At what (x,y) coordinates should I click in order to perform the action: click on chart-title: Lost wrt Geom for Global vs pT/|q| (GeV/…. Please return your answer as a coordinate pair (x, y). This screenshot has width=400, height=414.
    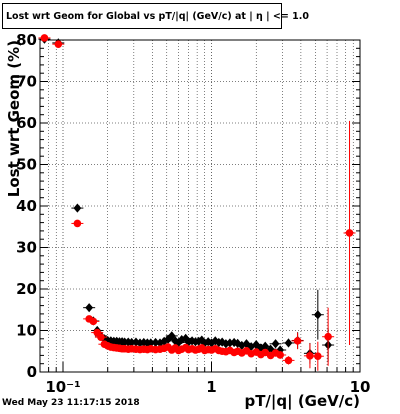
    Looking at the image, I should click on (157, 16).